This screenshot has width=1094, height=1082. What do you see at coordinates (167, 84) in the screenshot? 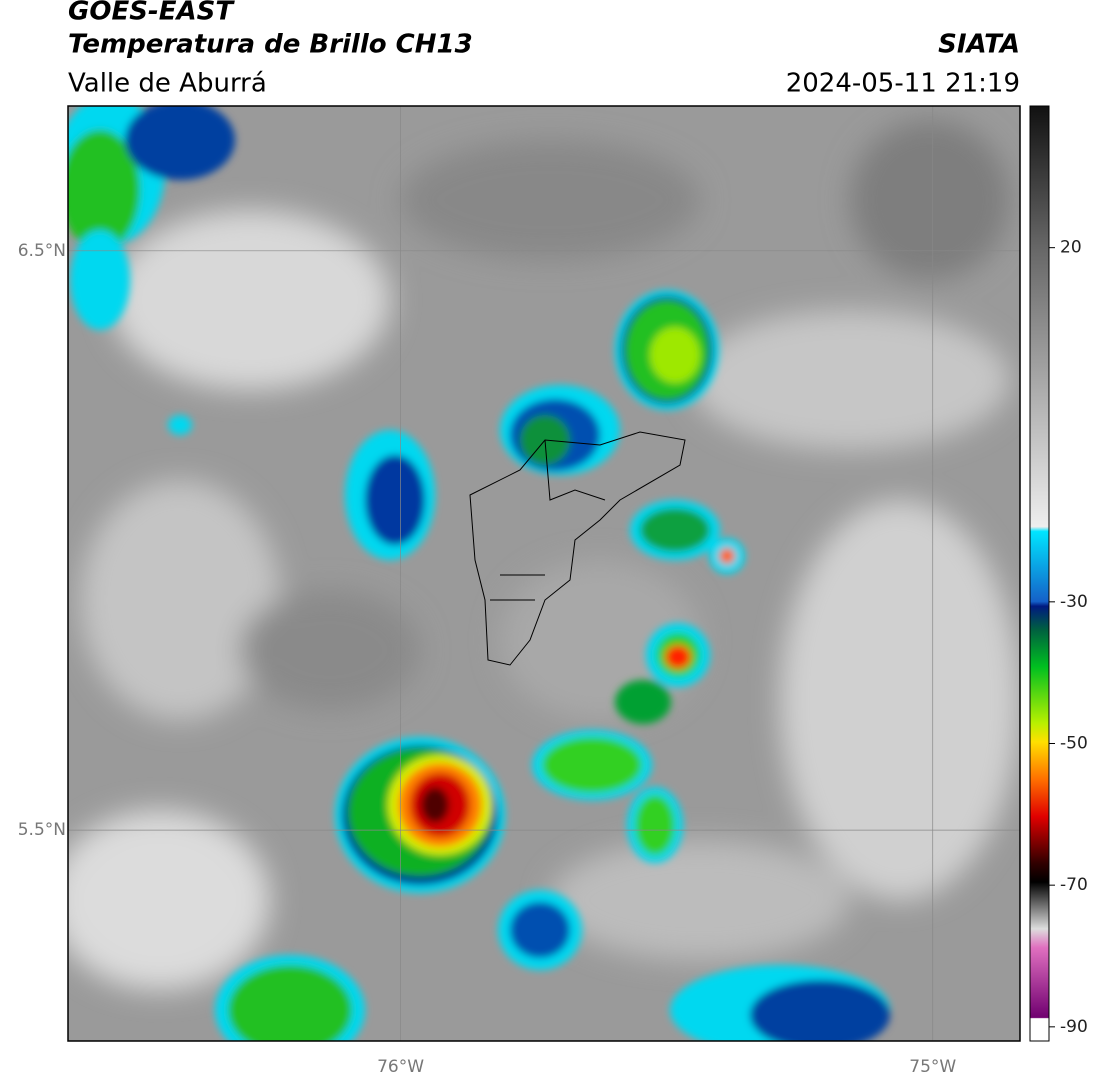
I see `region-label: Valle de Aburrá` at bounding box center [167, 84].